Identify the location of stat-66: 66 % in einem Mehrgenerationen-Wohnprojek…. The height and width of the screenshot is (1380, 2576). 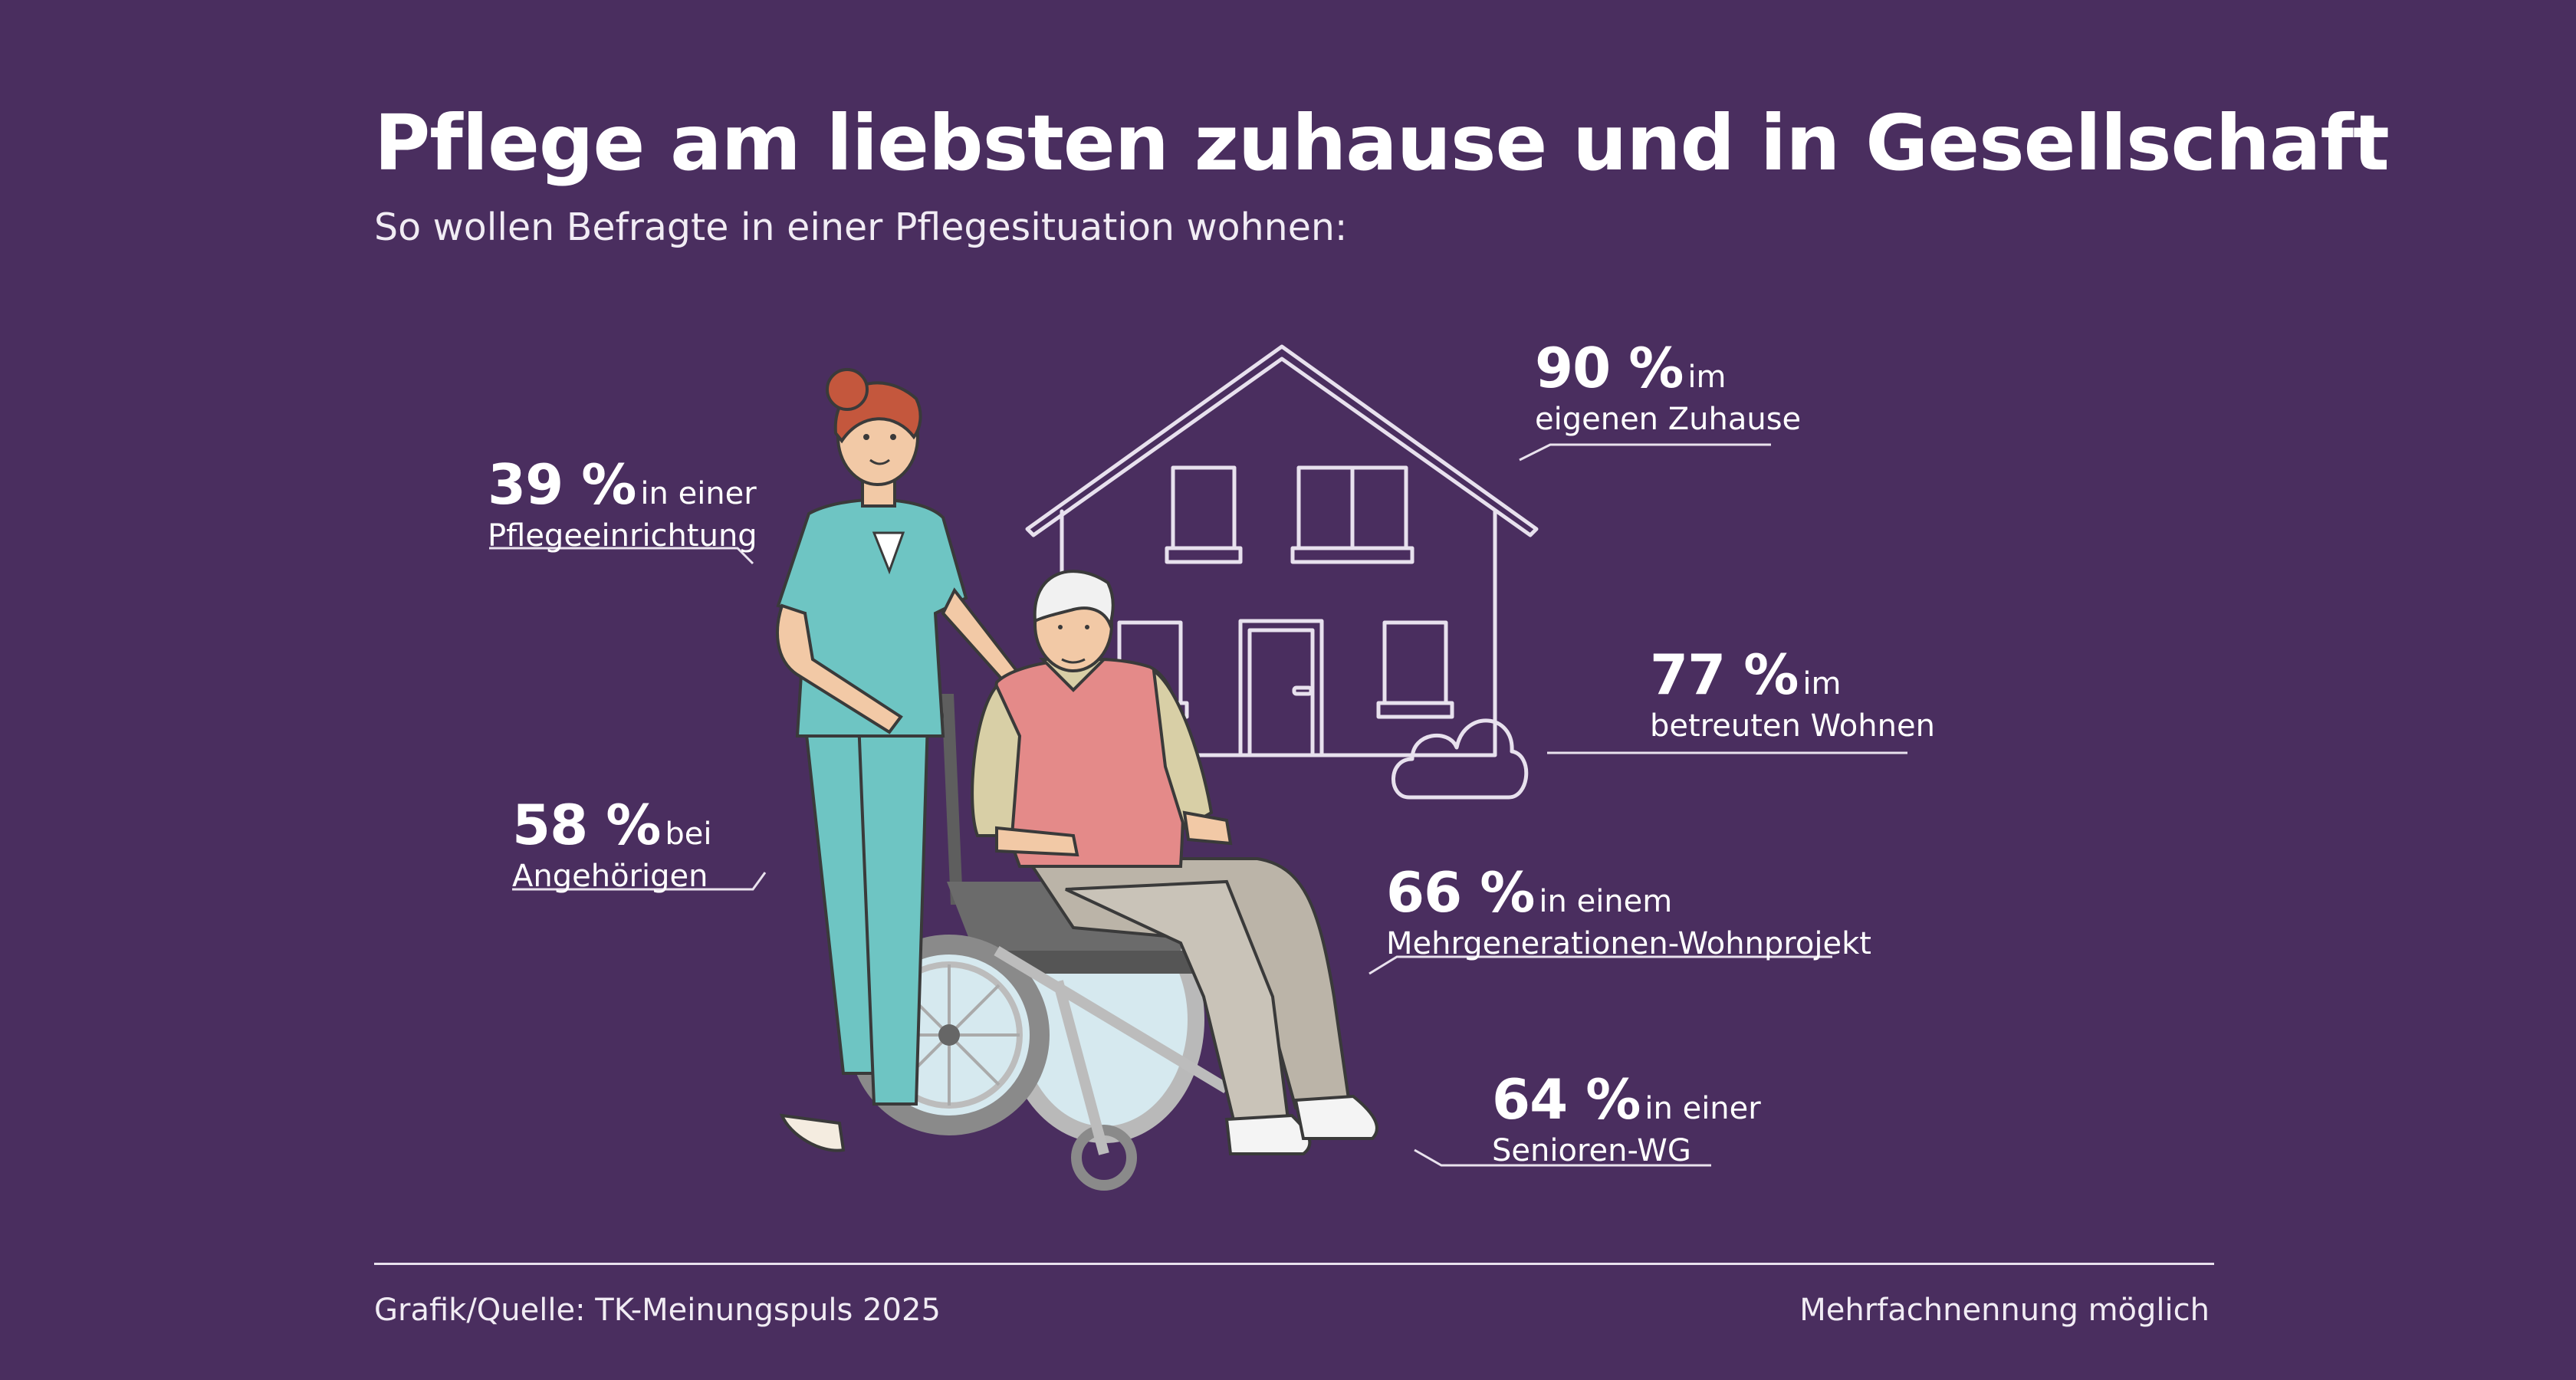
(1628, 911).